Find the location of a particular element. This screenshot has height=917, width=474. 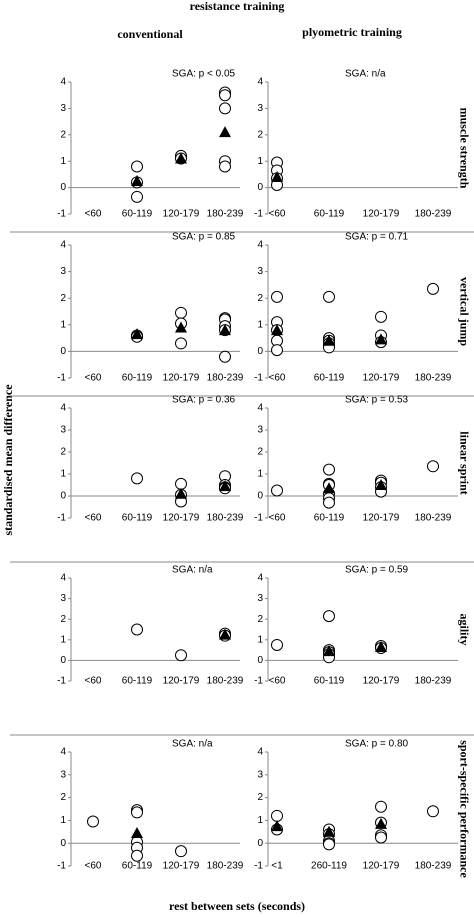

annotation: SGA: p < 0.05 is located at coordinates (204, 74).